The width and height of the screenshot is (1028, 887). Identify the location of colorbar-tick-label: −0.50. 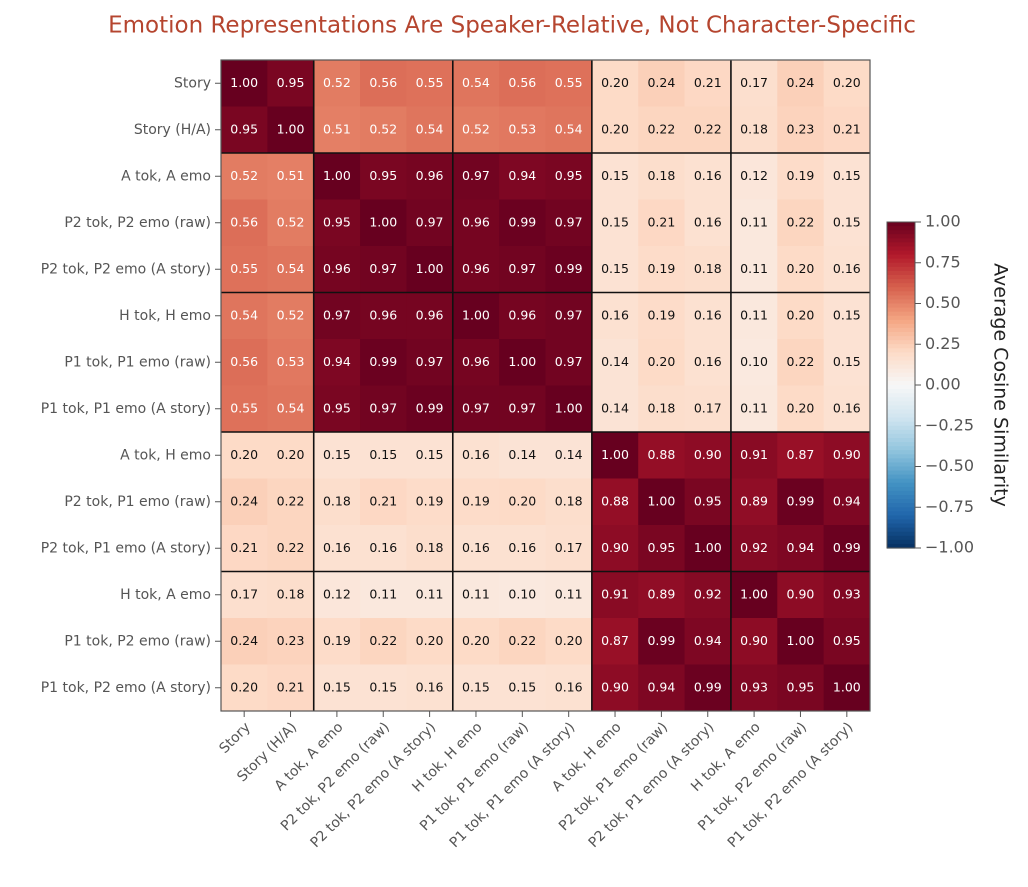
(949, 465).